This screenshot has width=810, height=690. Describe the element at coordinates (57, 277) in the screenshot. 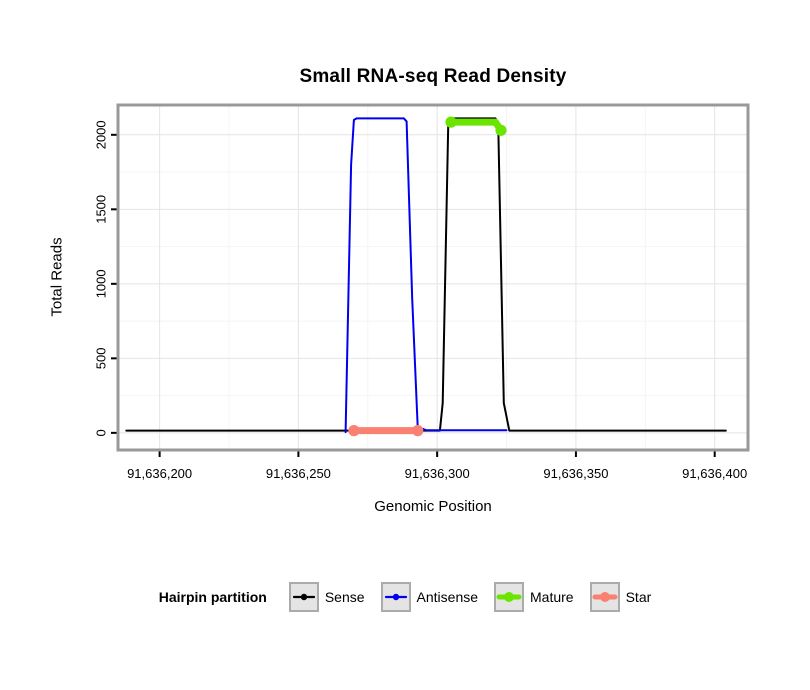

I see `y-axis-label: Total Reads` at that location.